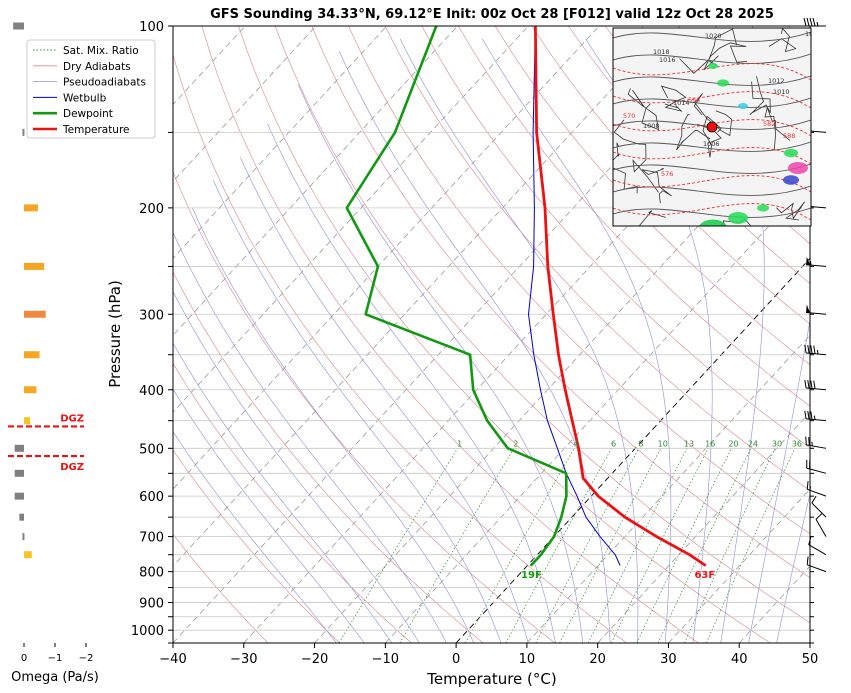 This screenshot has width=851, height=693. I want to click on surface-value-label: 63F, so click(704, 575).